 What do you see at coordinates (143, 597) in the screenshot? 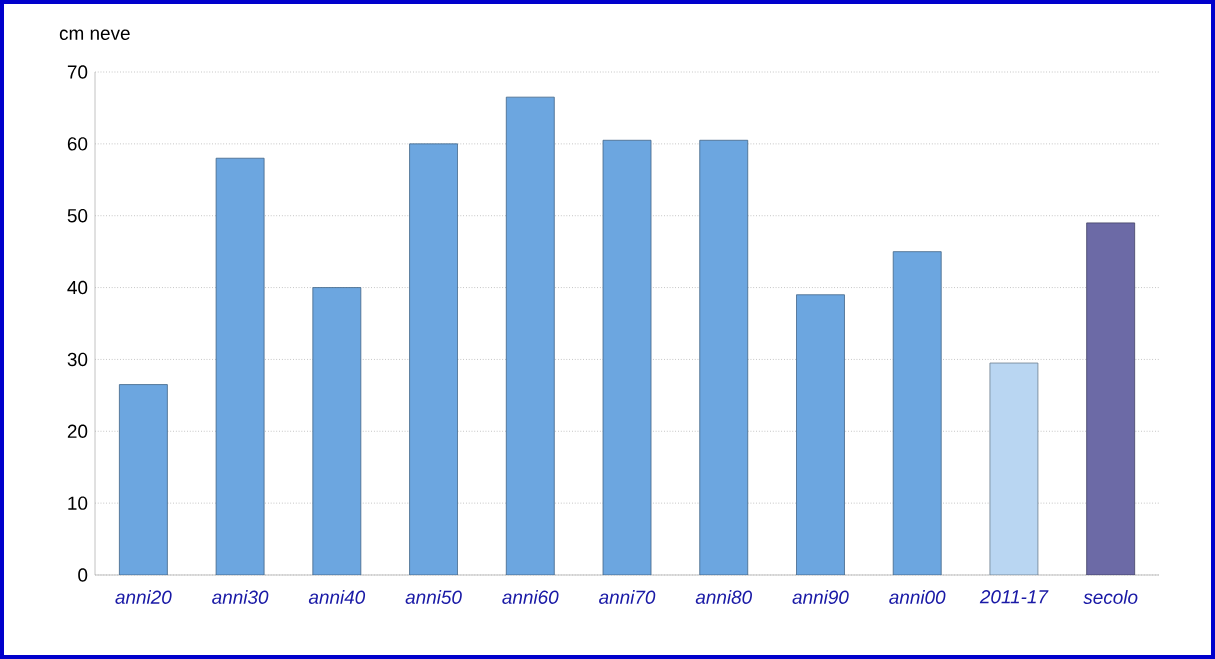
I see `x-tick-label: anni20` at bounding box center [143, 597].